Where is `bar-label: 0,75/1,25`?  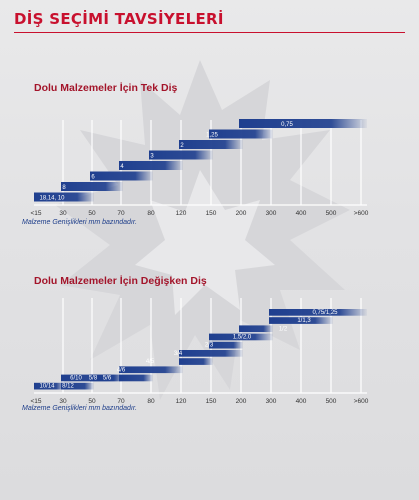 bar-label: 0,75/1,25 is located at coordinates (325, 313).